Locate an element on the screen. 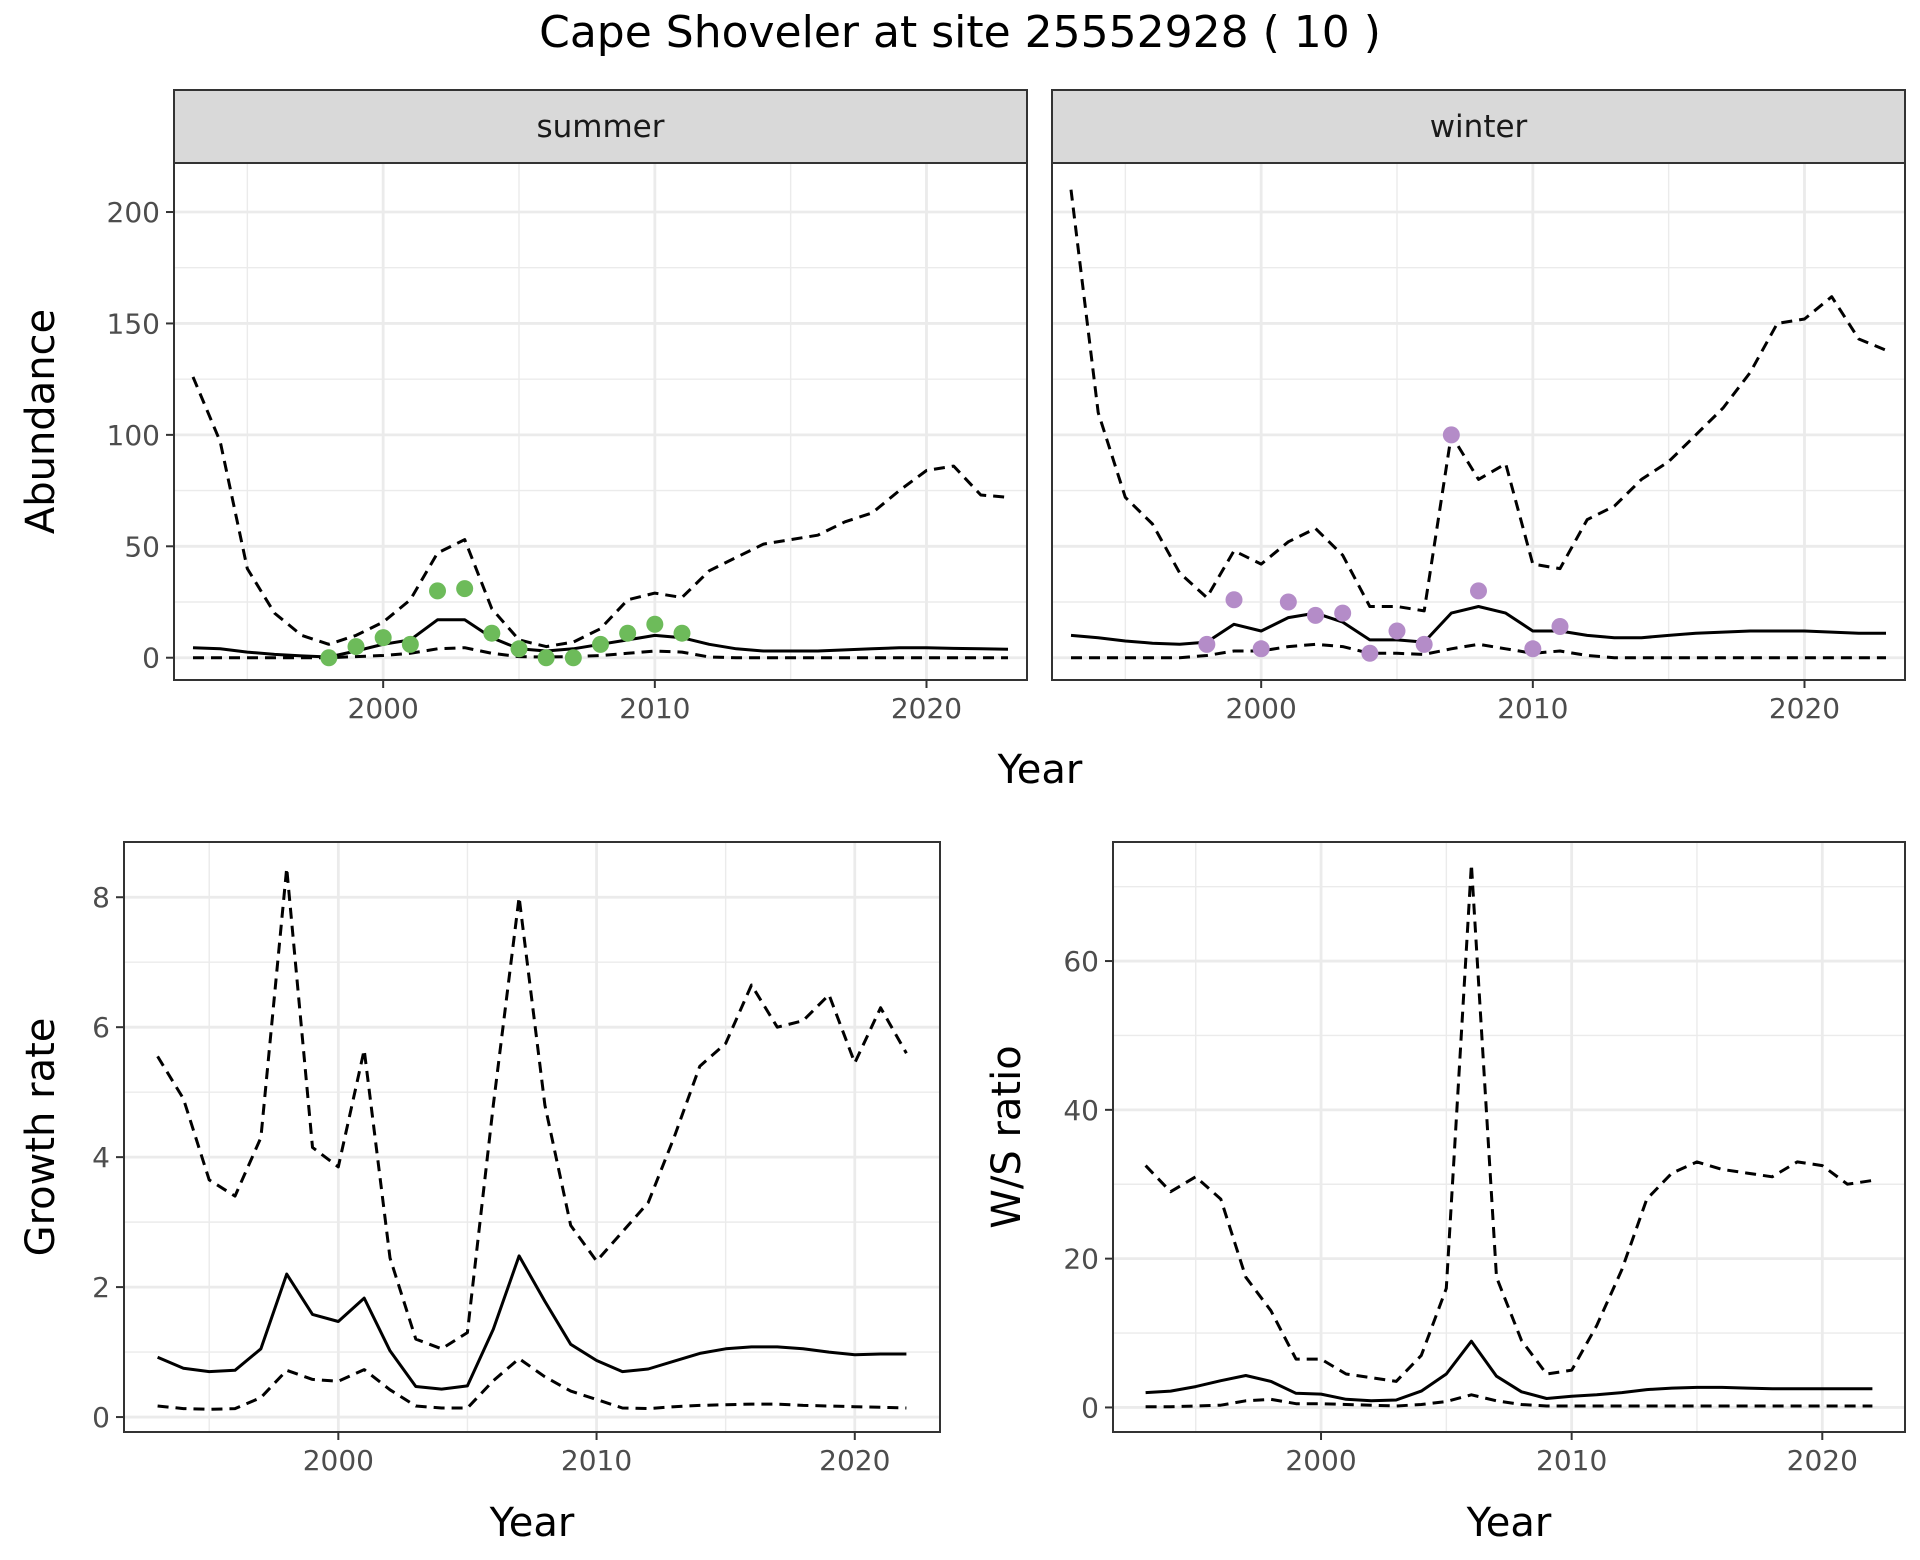  y-tick-label: 150 is located at coordinates (133, 323).